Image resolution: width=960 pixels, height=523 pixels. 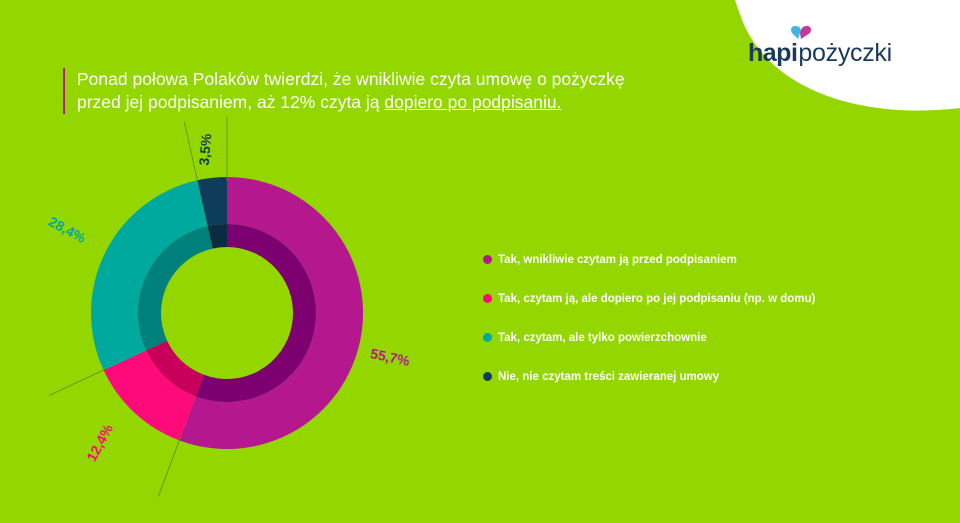 I want to click on headline-line-2-text: przed jej podpisaniem, aż 12% czyta ją, so click(x=231, y=102).